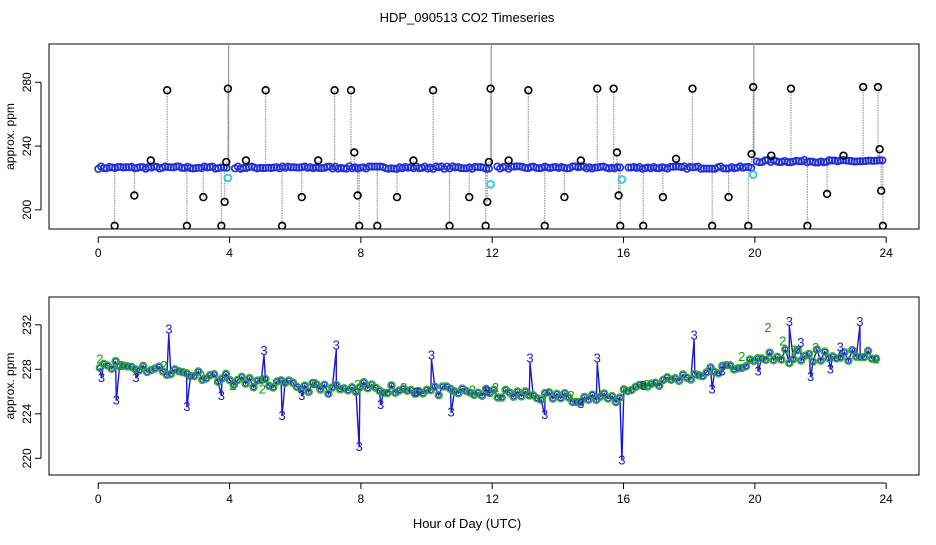  I want to click on x-tick-label: 20, so click(755, 253).